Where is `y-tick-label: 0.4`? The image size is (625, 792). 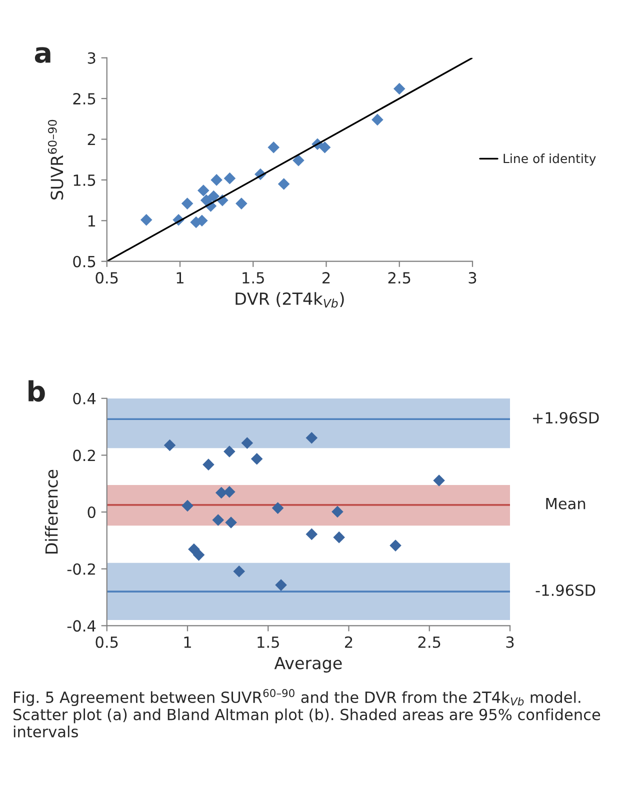
y-tick-label: 0.4 is located at coordinates (84, 398).